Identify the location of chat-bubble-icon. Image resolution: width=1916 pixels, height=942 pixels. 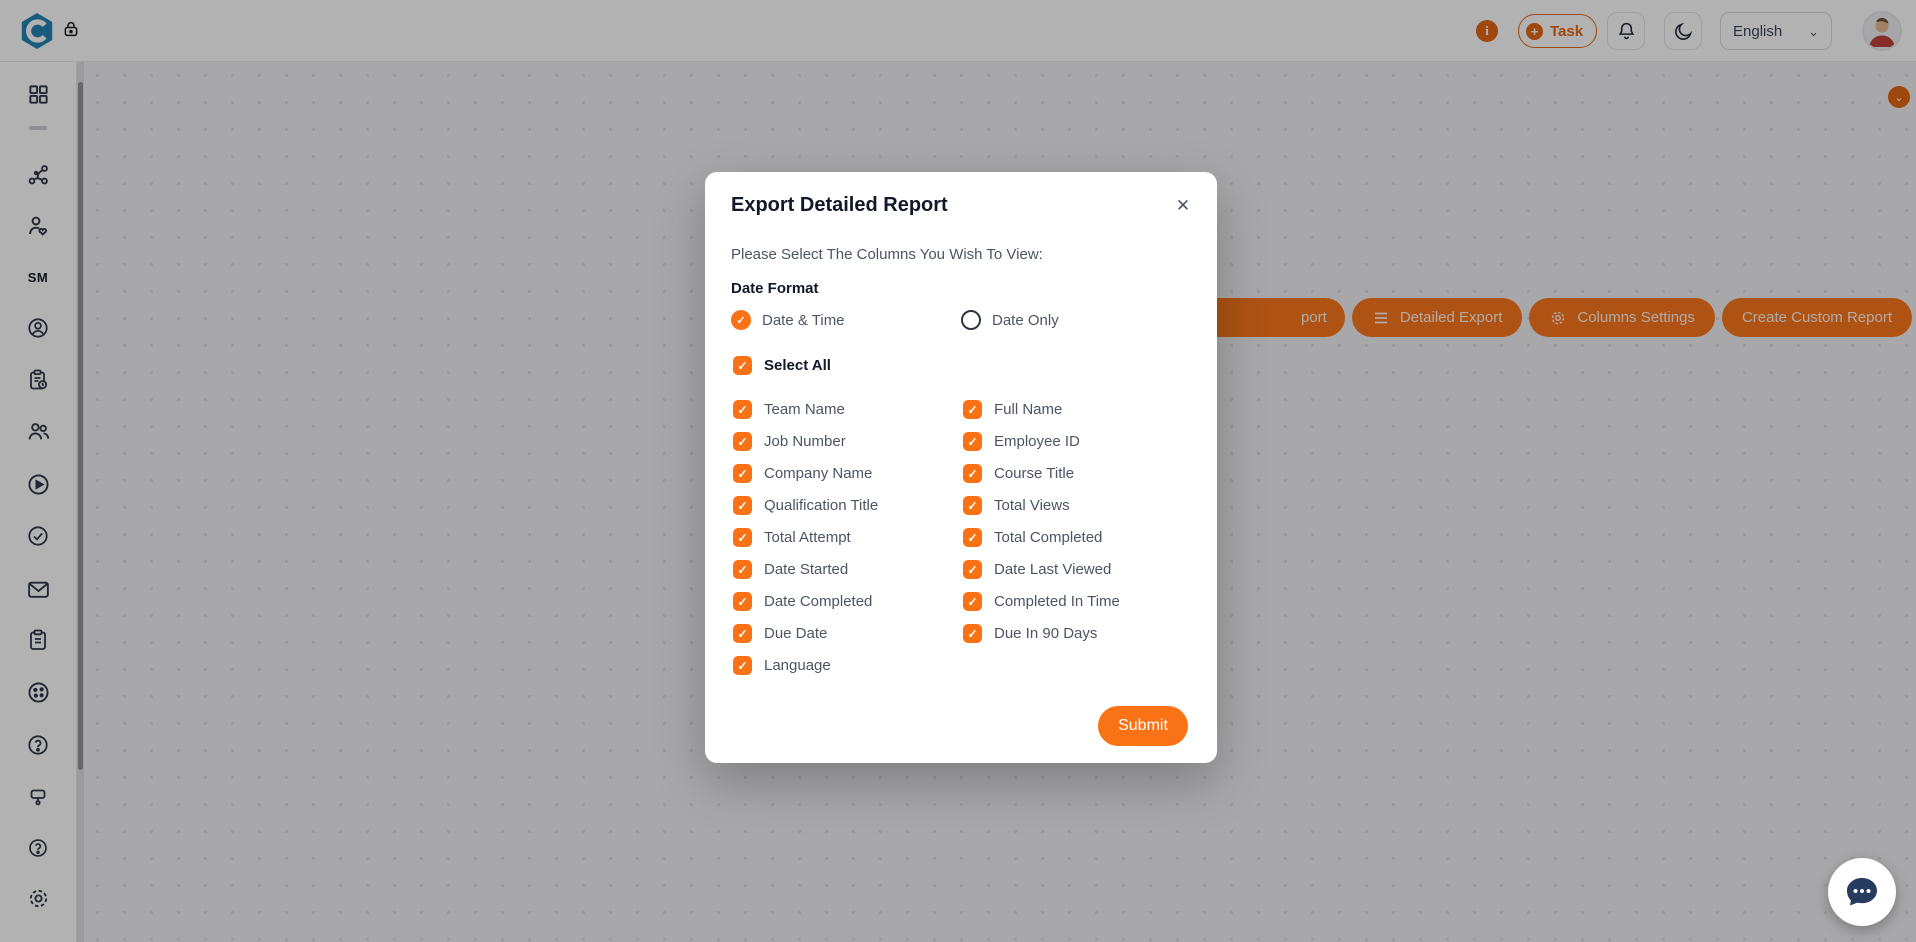
(1862, 892).